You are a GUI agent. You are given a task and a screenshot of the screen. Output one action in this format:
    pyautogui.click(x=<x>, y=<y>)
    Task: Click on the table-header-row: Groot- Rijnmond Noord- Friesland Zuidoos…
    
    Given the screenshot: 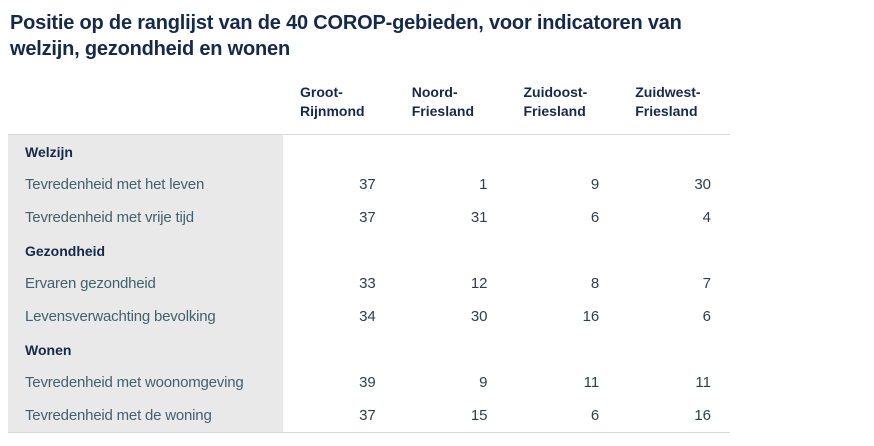 What is the action you would take?
    pyautogui.click(x=369, y=108)
    